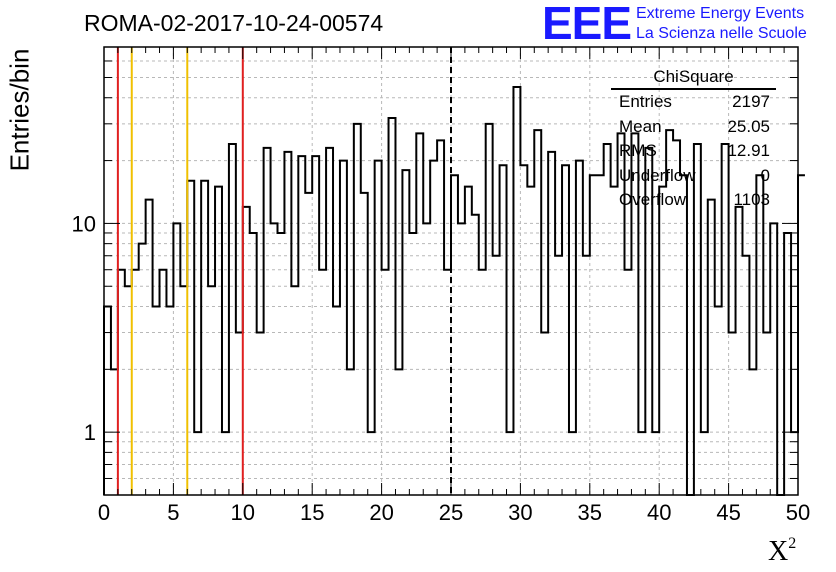 The height and width of the screenshot is (572, 836). Describe the element at coordinates (693, 151) in the screenshot. I see `stats-row-rms: RMS 12.91` at that location.